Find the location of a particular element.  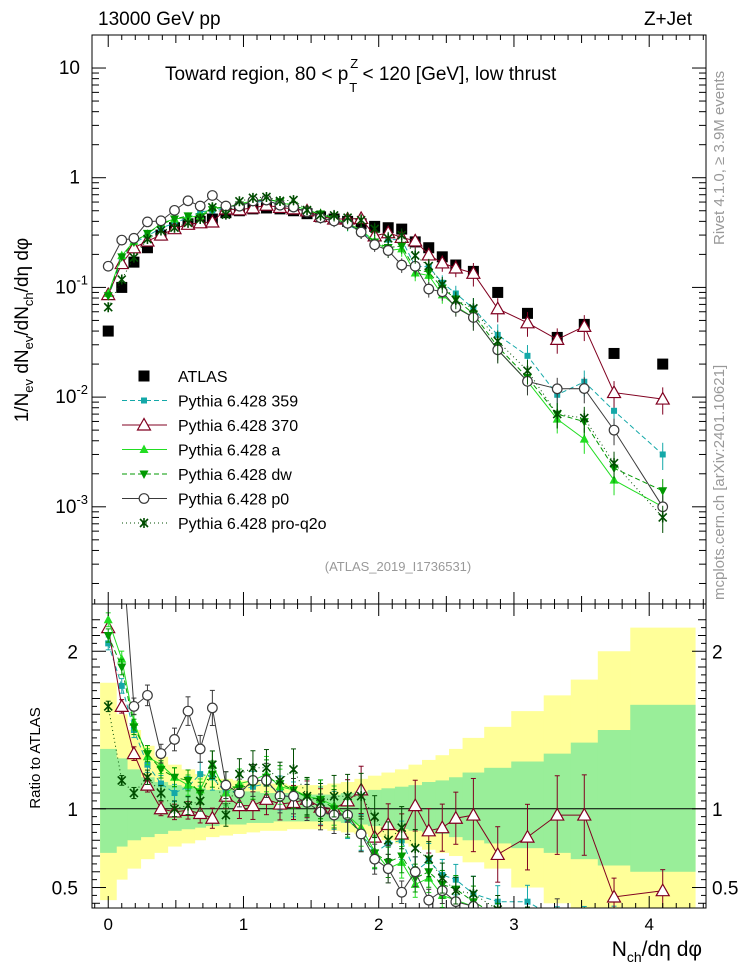

mcplots-label: mcplots.cern.ch [arXiv:2401.10621] is located at coordinates (719, 482).